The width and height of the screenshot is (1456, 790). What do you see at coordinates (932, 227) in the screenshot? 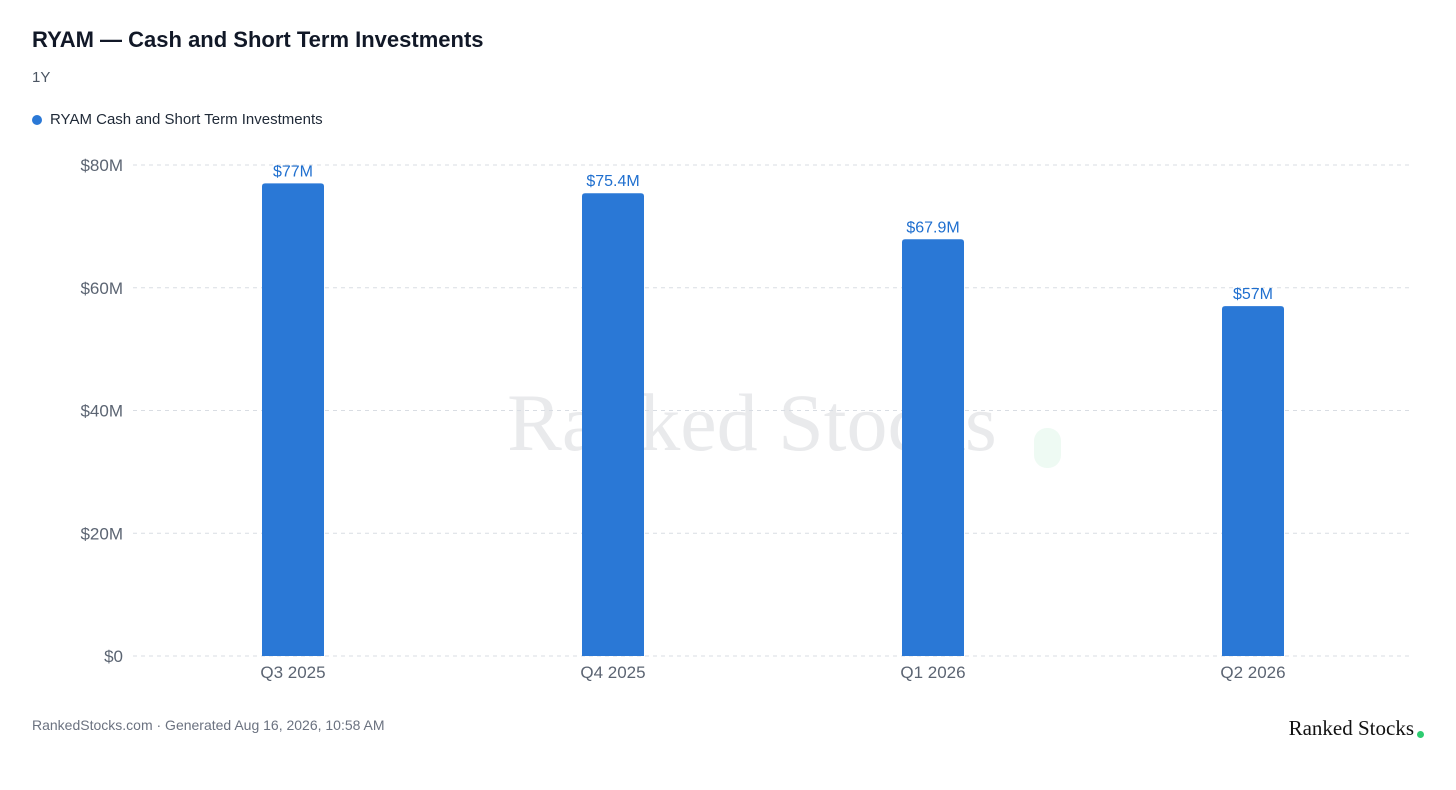
I see `data-label: $67.9M` at bounding box center [932, 227].